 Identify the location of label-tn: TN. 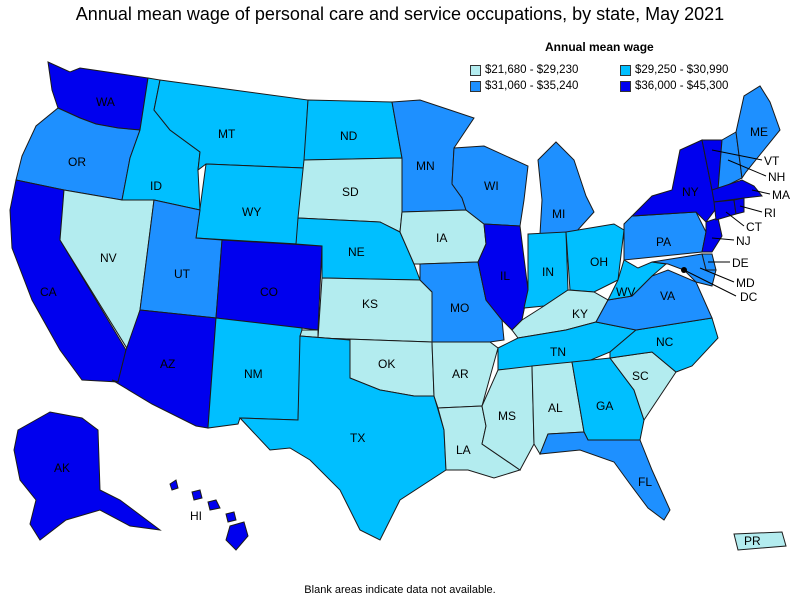
(558, 352).